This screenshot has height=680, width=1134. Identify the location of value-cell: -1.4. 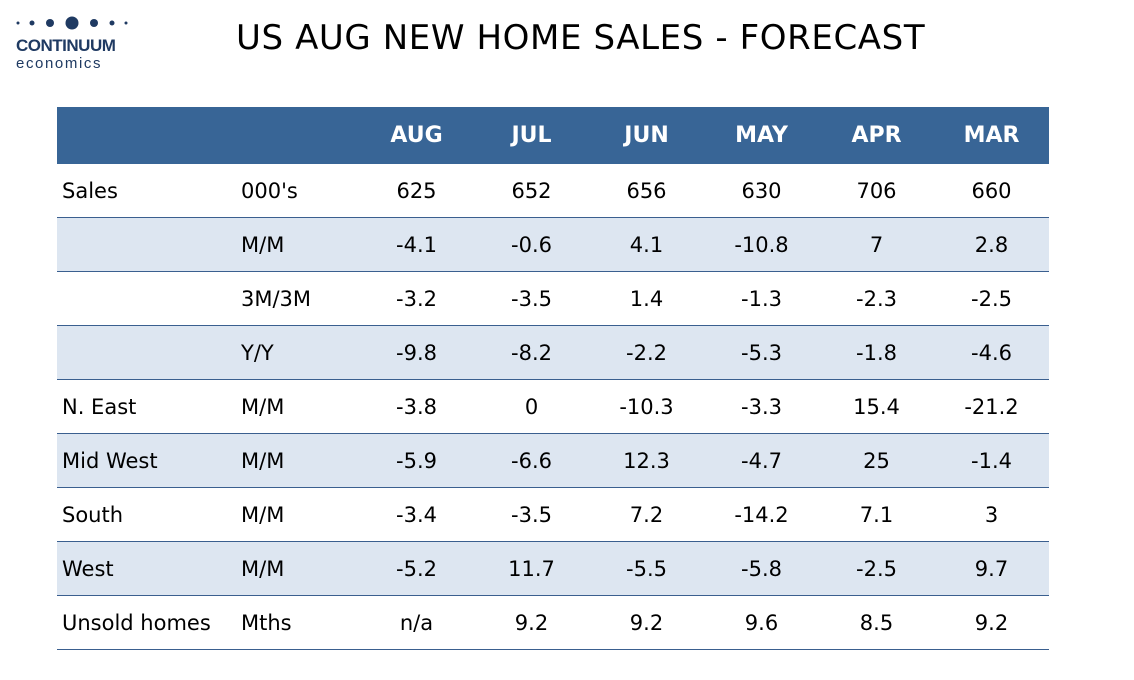
(991, 460).